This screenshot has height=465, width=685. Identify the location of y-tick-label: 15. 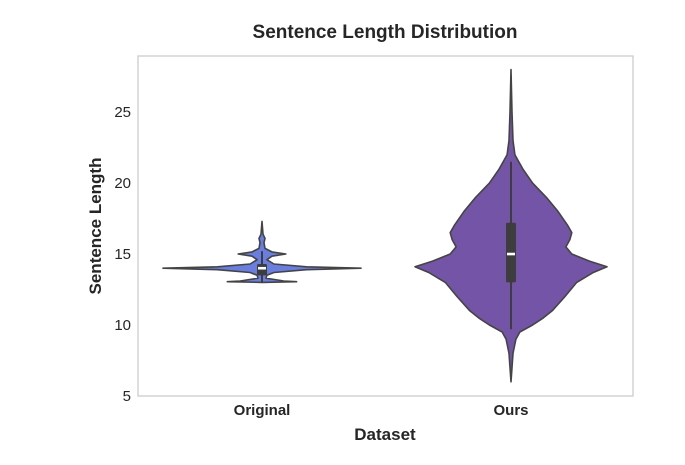
(122, 254).